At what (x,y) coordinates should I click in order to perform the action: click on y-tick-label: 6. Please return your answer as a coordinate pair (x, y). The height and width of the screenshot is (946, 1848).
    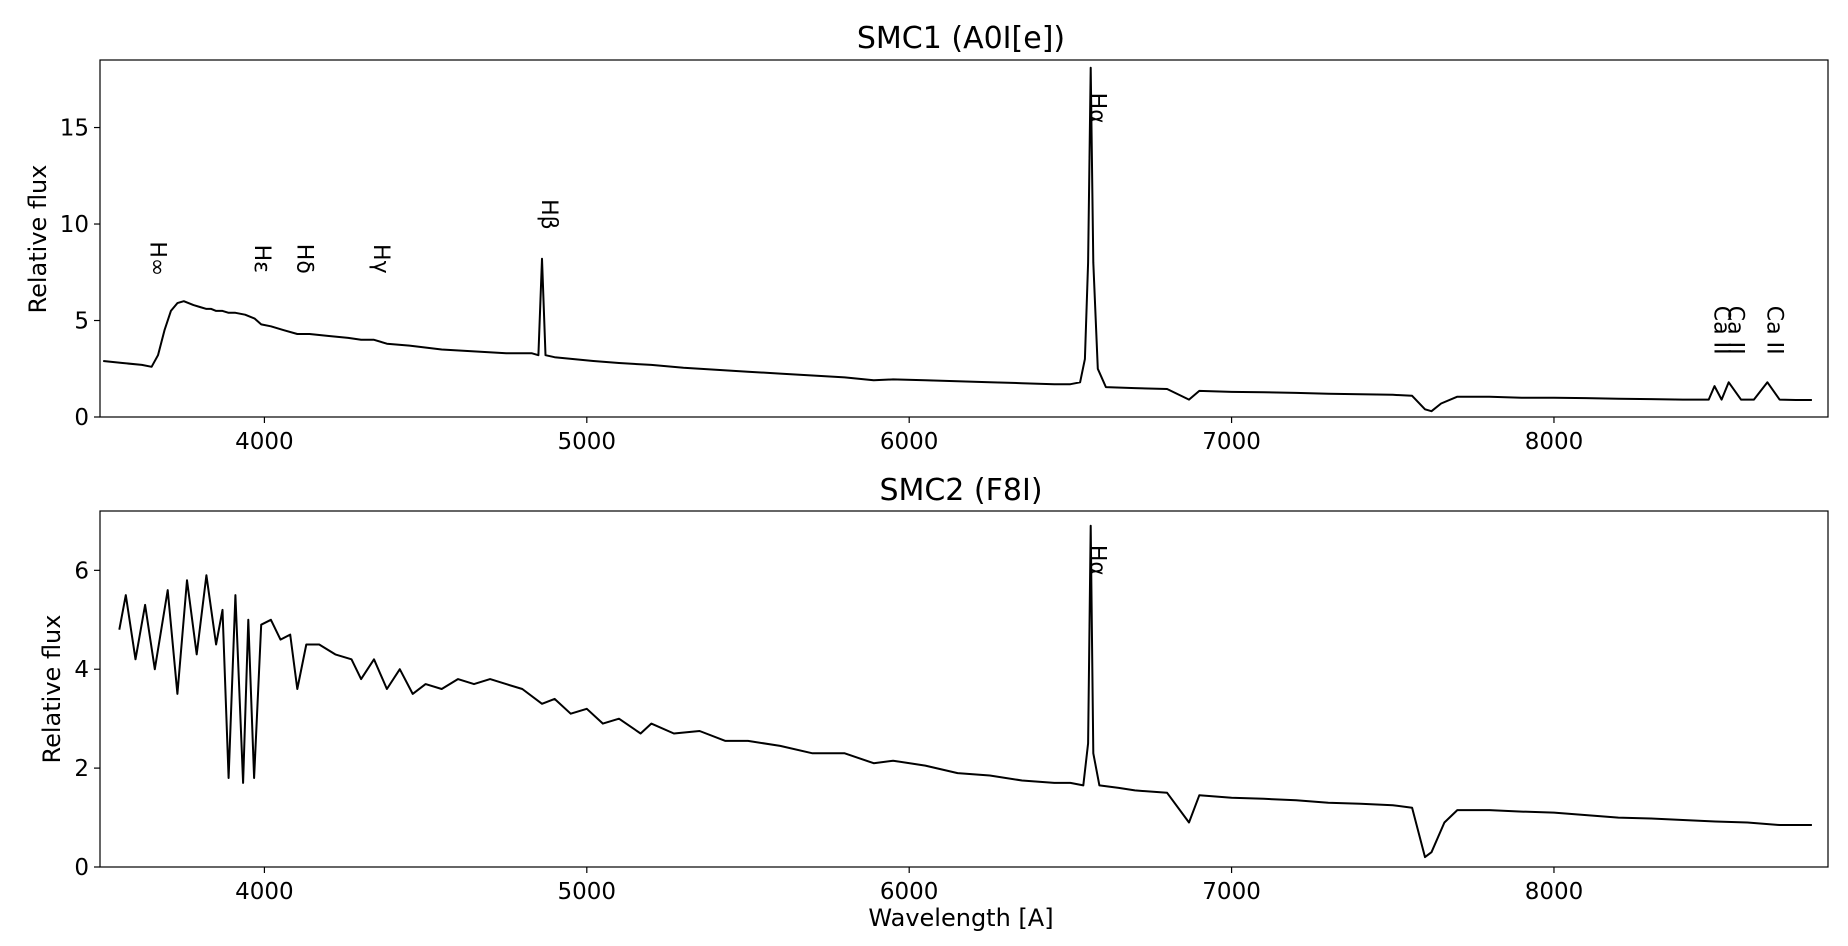
    Looking at the image, I should click on (81, 571).